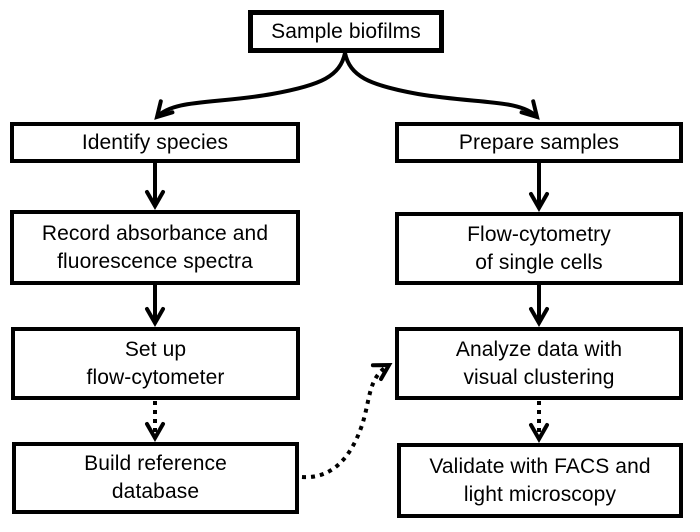 This screenshot has height=532, width=700. Describe the element at coordinates (539, 248) in the screenshot. I see `node-flow-cytometry-single-cells: Flow-cytometry of single cells` at that location.